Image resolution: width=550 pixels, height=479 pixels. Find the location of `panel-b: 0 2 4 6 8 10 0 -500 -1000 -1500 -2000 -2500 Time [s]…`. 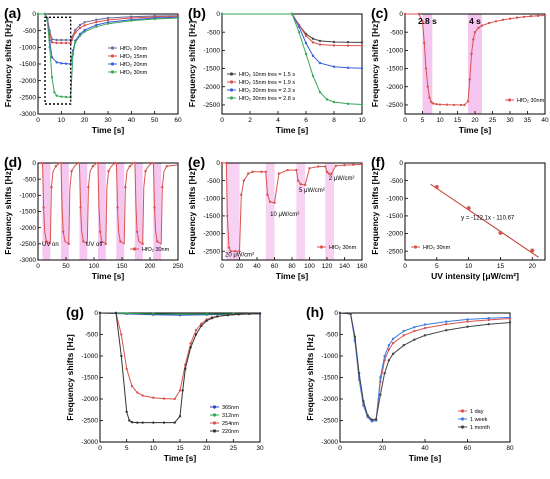

panel-b: 0 2 4 6 8 10 0 -500 -1000 -1500 -2000 -2500 Time [s]… is located at coordinates (276, 70).